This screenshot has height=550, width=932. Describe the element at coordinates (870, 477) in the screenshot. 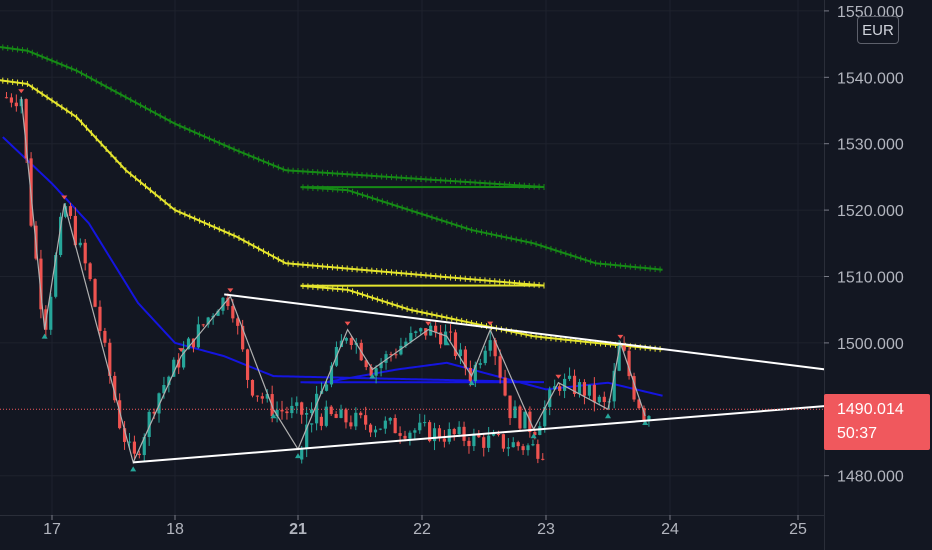

I see `y-tick-label: 1480.000` at that location.